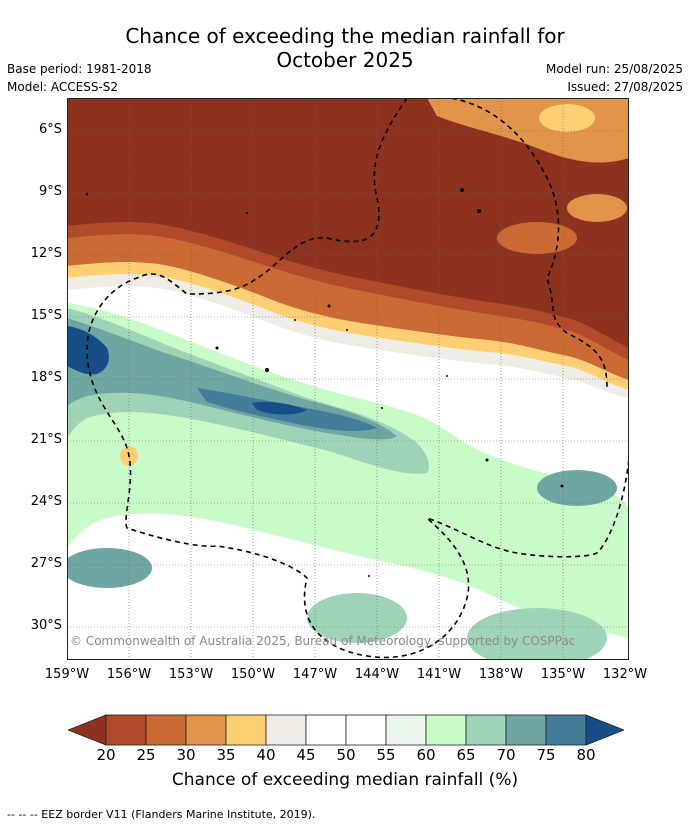  Describe the element at coordinates (46, 377) in the screenshot. I see `lat-label: 18°S` at that location.